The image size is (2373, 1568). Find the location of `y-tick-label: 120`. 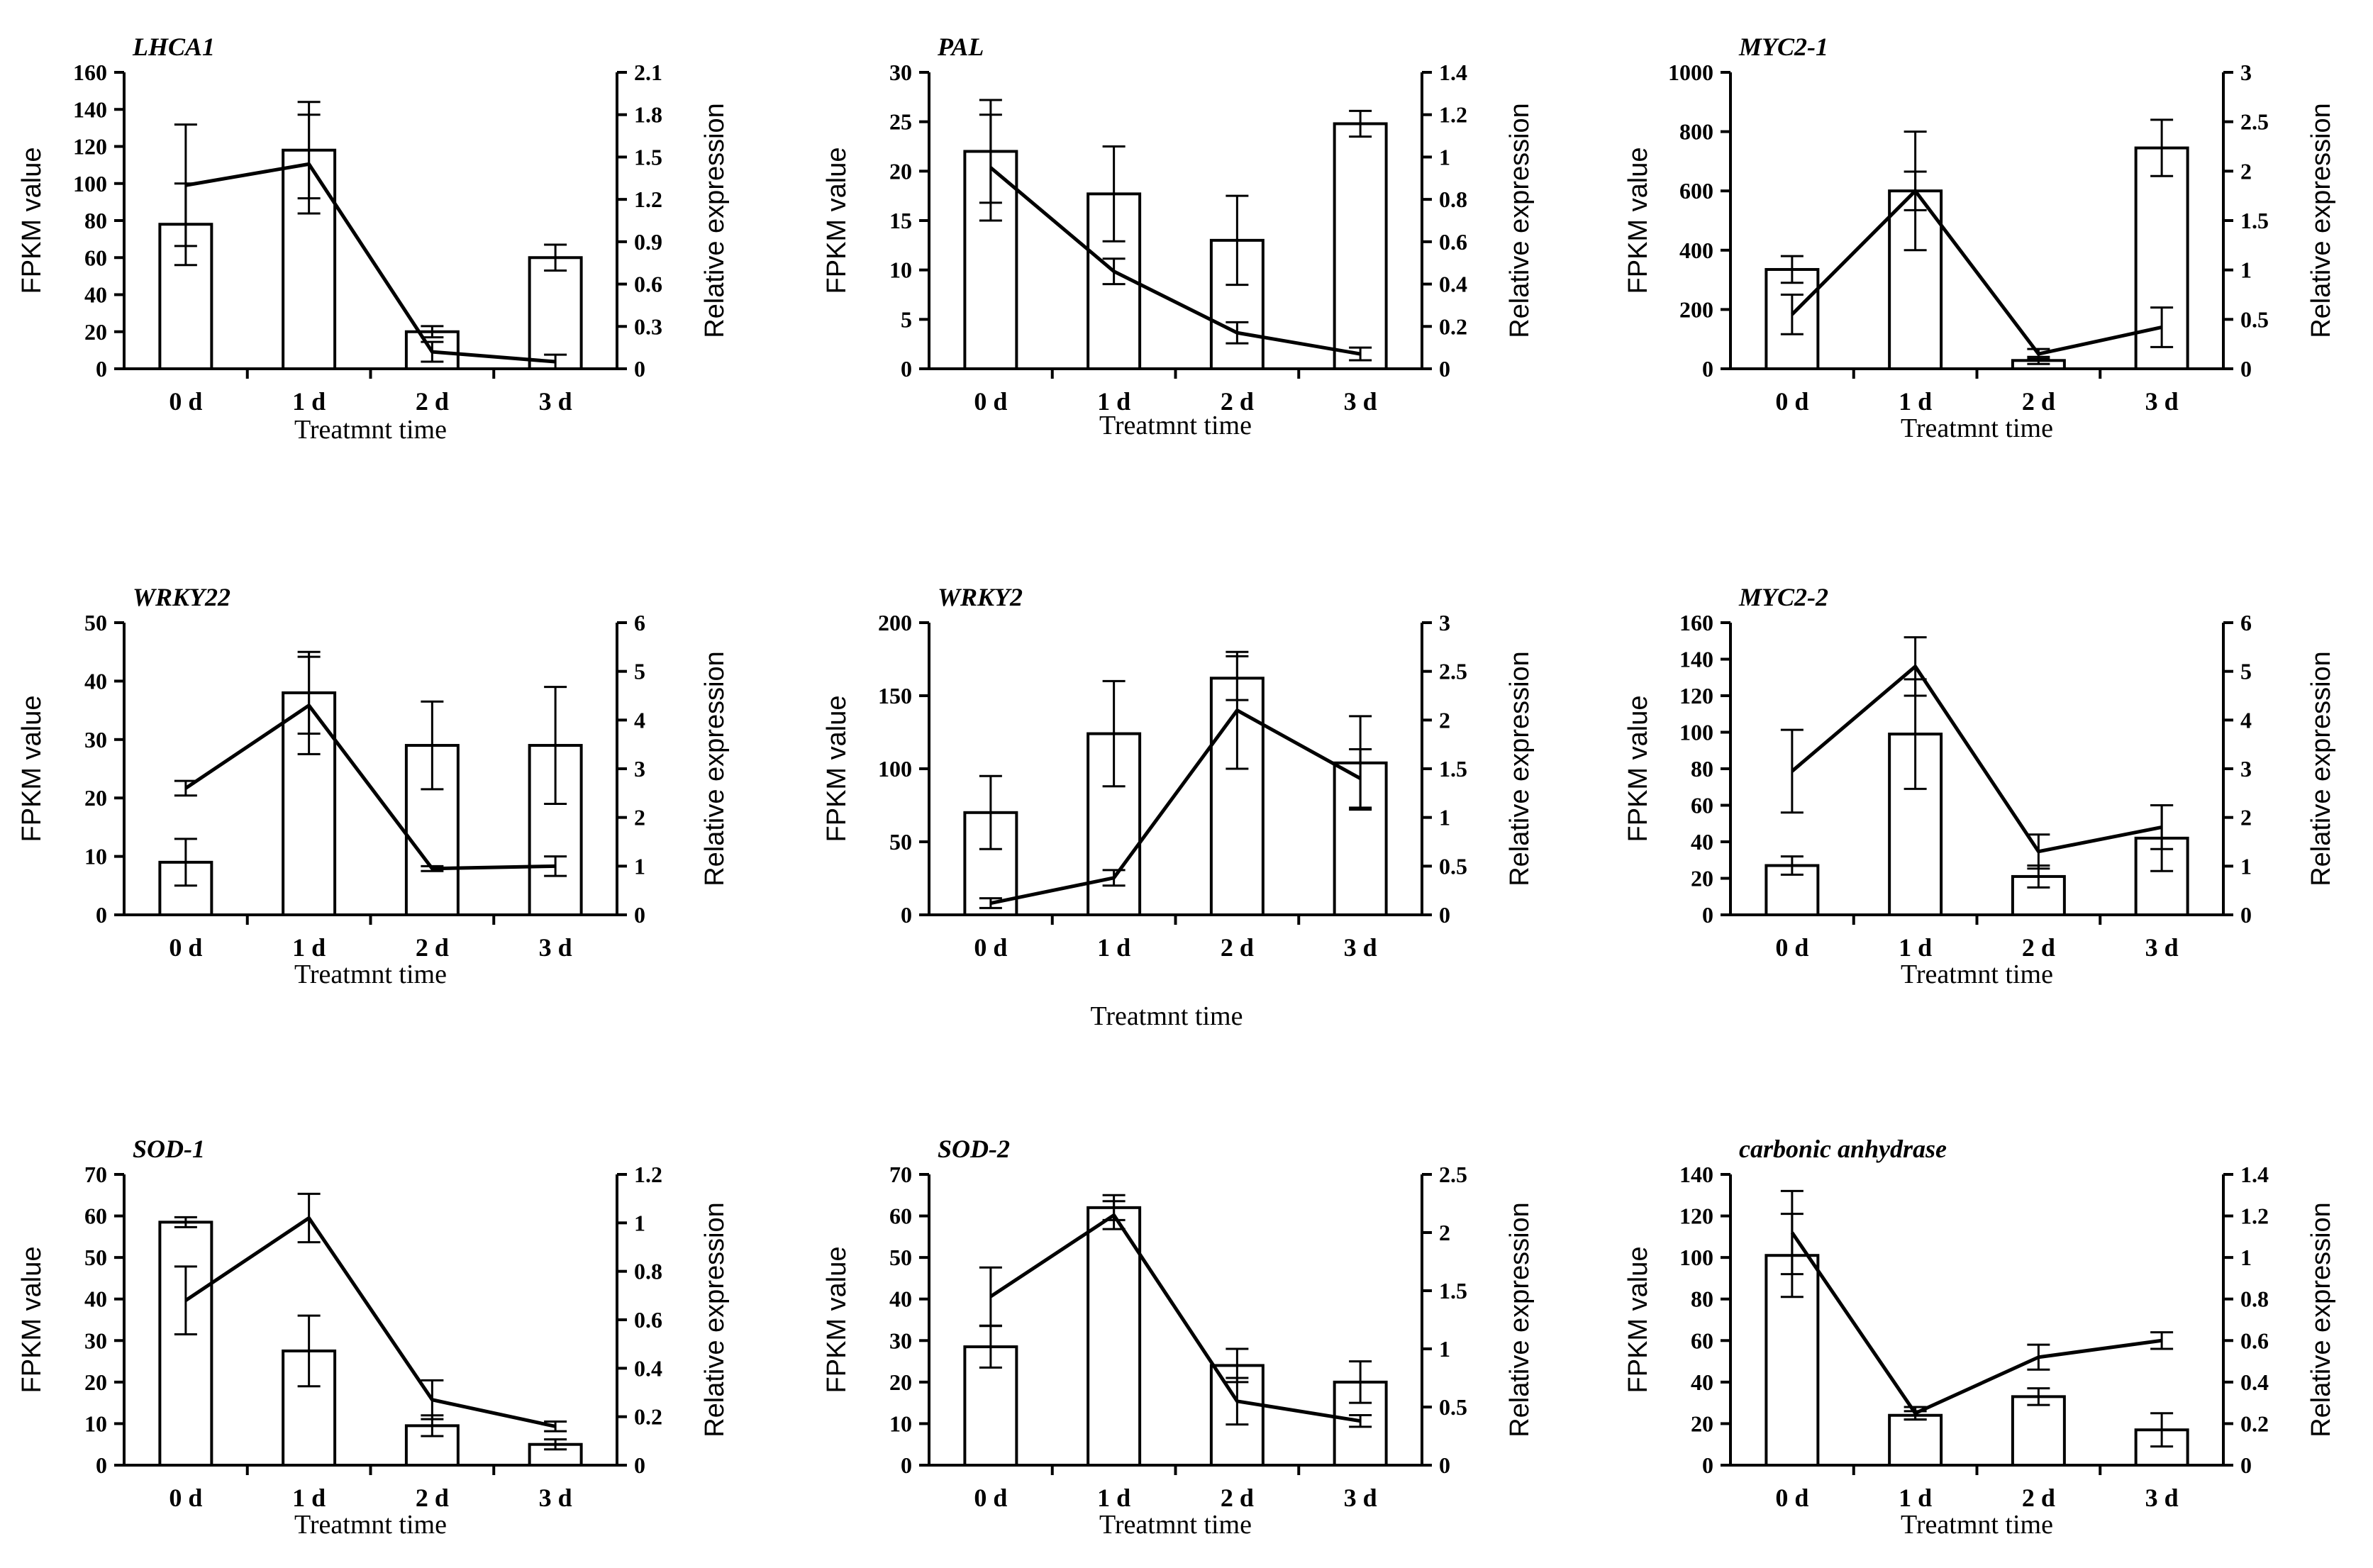

y-tick-label: 120 is located at coordinates (1696, 1216).